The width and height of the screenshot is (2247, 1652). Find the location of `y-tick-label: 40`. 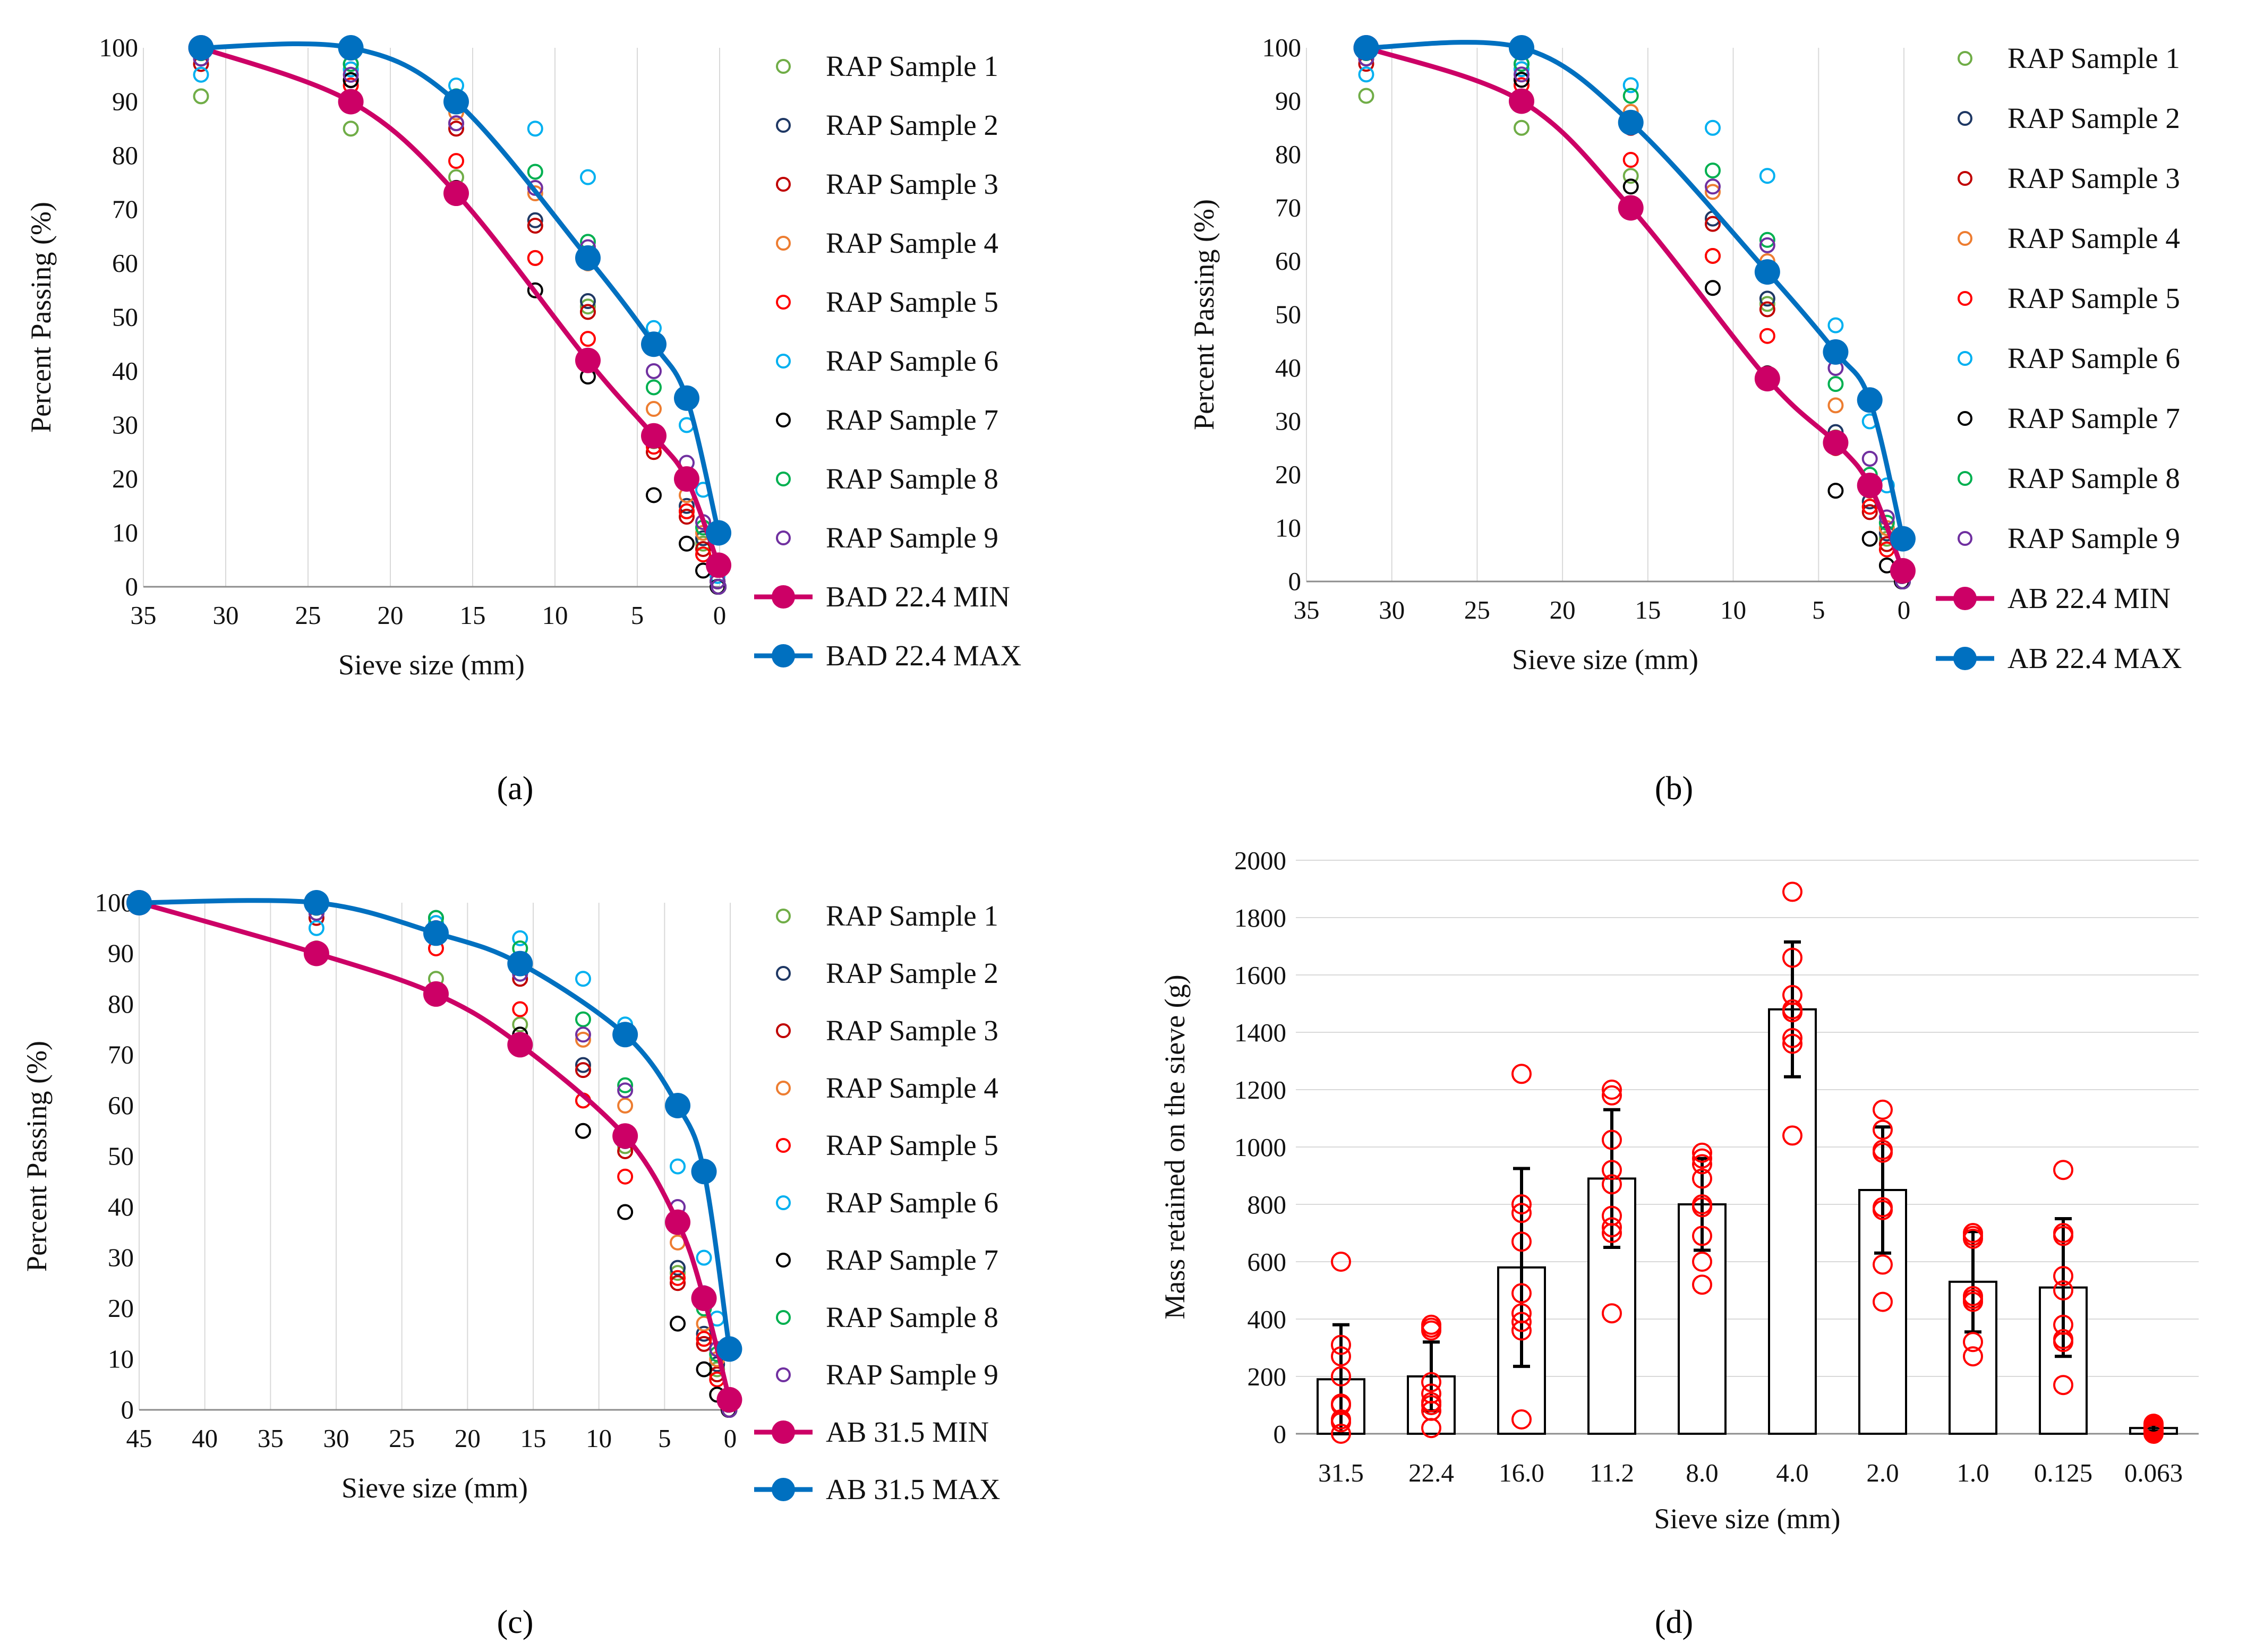

y-tick-label: 40 is located at coordinates (121, 1206).